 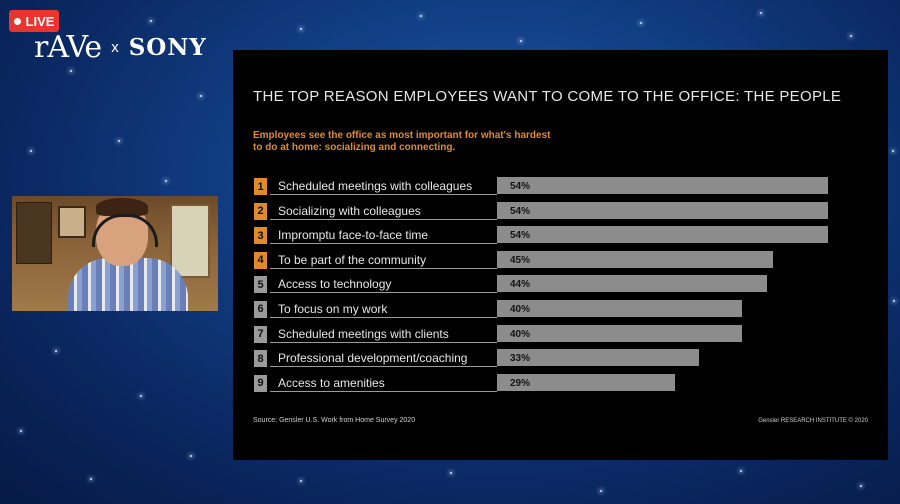 What do you see at coordinates (383, 359) in the screenshot?
I see `category-label: Professional development/coaching` at bounding box center [383, 359].